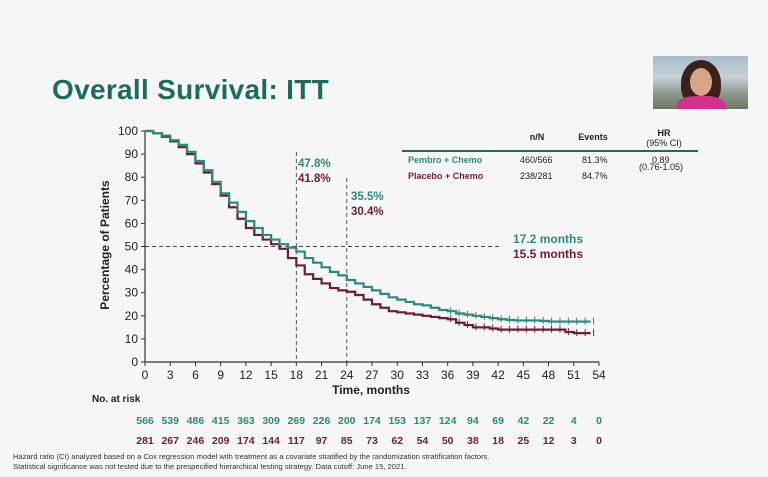 This screenshot has height=477, width=768. I want to click on y-axis-label: Percentage of Patients, so click(105, 245).